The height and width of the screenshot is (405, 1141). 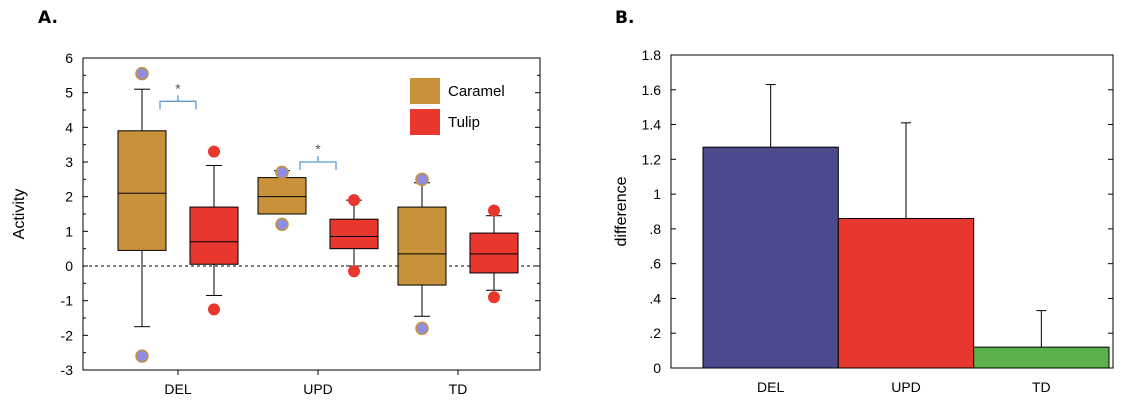 What do you see at coordinates (69, 93) in the screenshot?
I see `y-tick-label: 5` at bounding box center [69, 93].